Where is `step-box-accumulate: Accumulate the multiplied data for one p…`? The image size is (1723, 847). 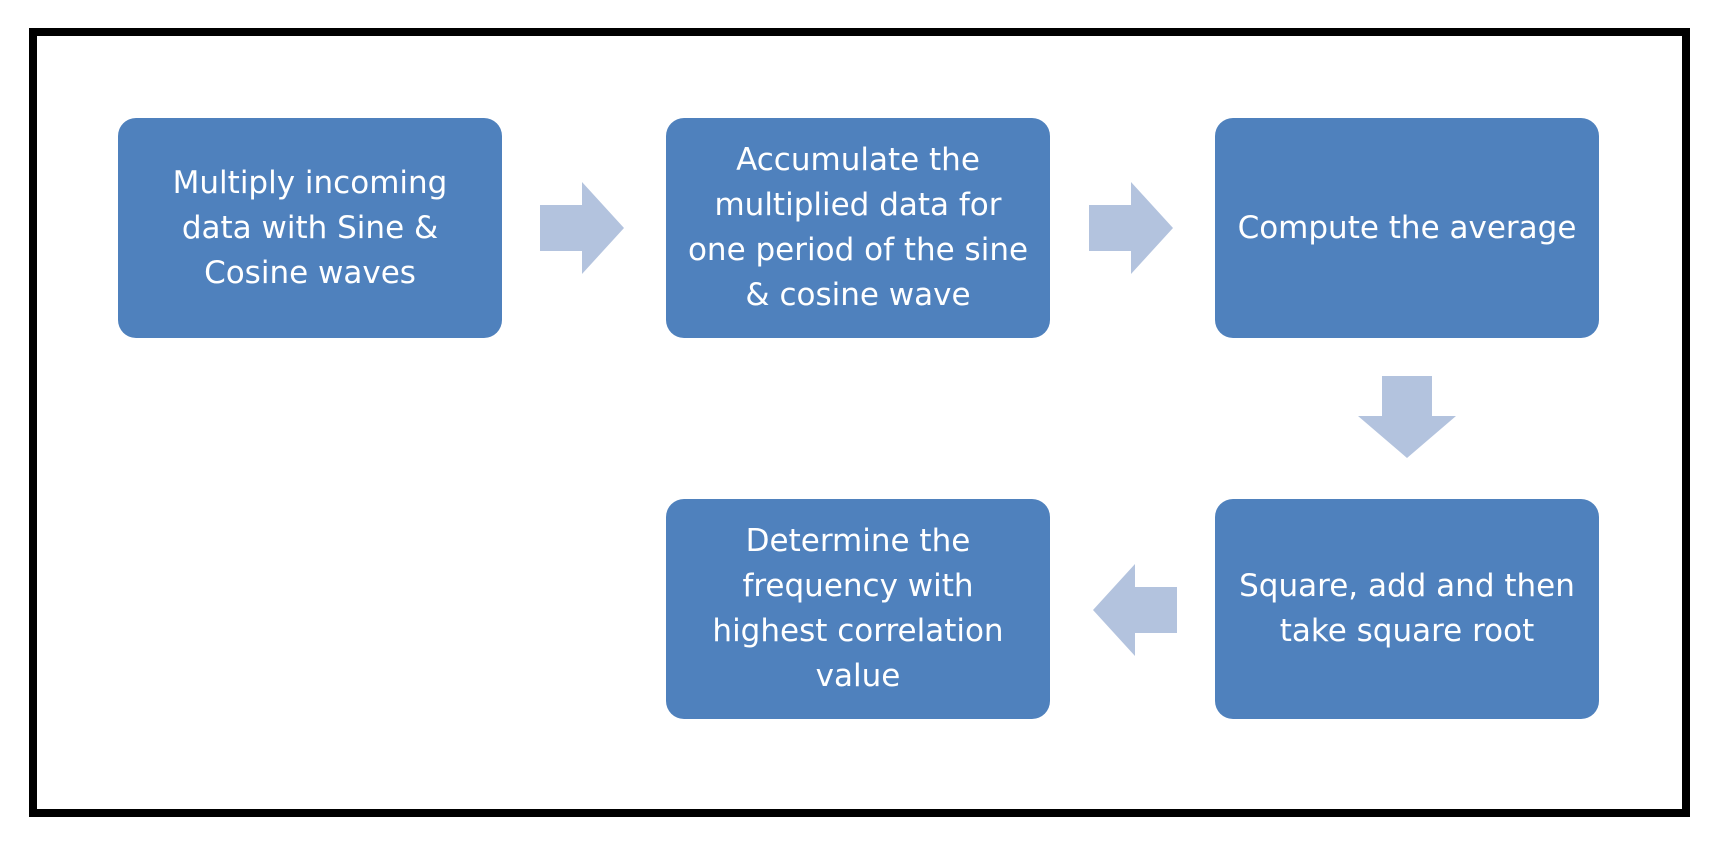
step-box-accumulate: Accumulate the multiplied data for one p… is located at coordinates (858, 228).